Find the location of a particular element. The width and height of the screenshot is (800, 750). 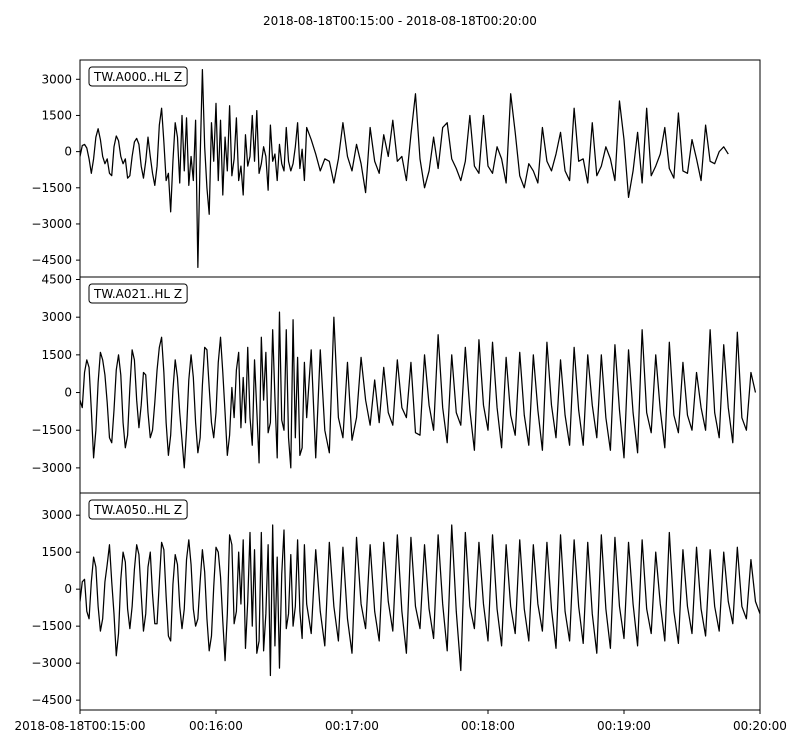

x-tick-label: 00:18:00 is located at coordinates (488, 726).